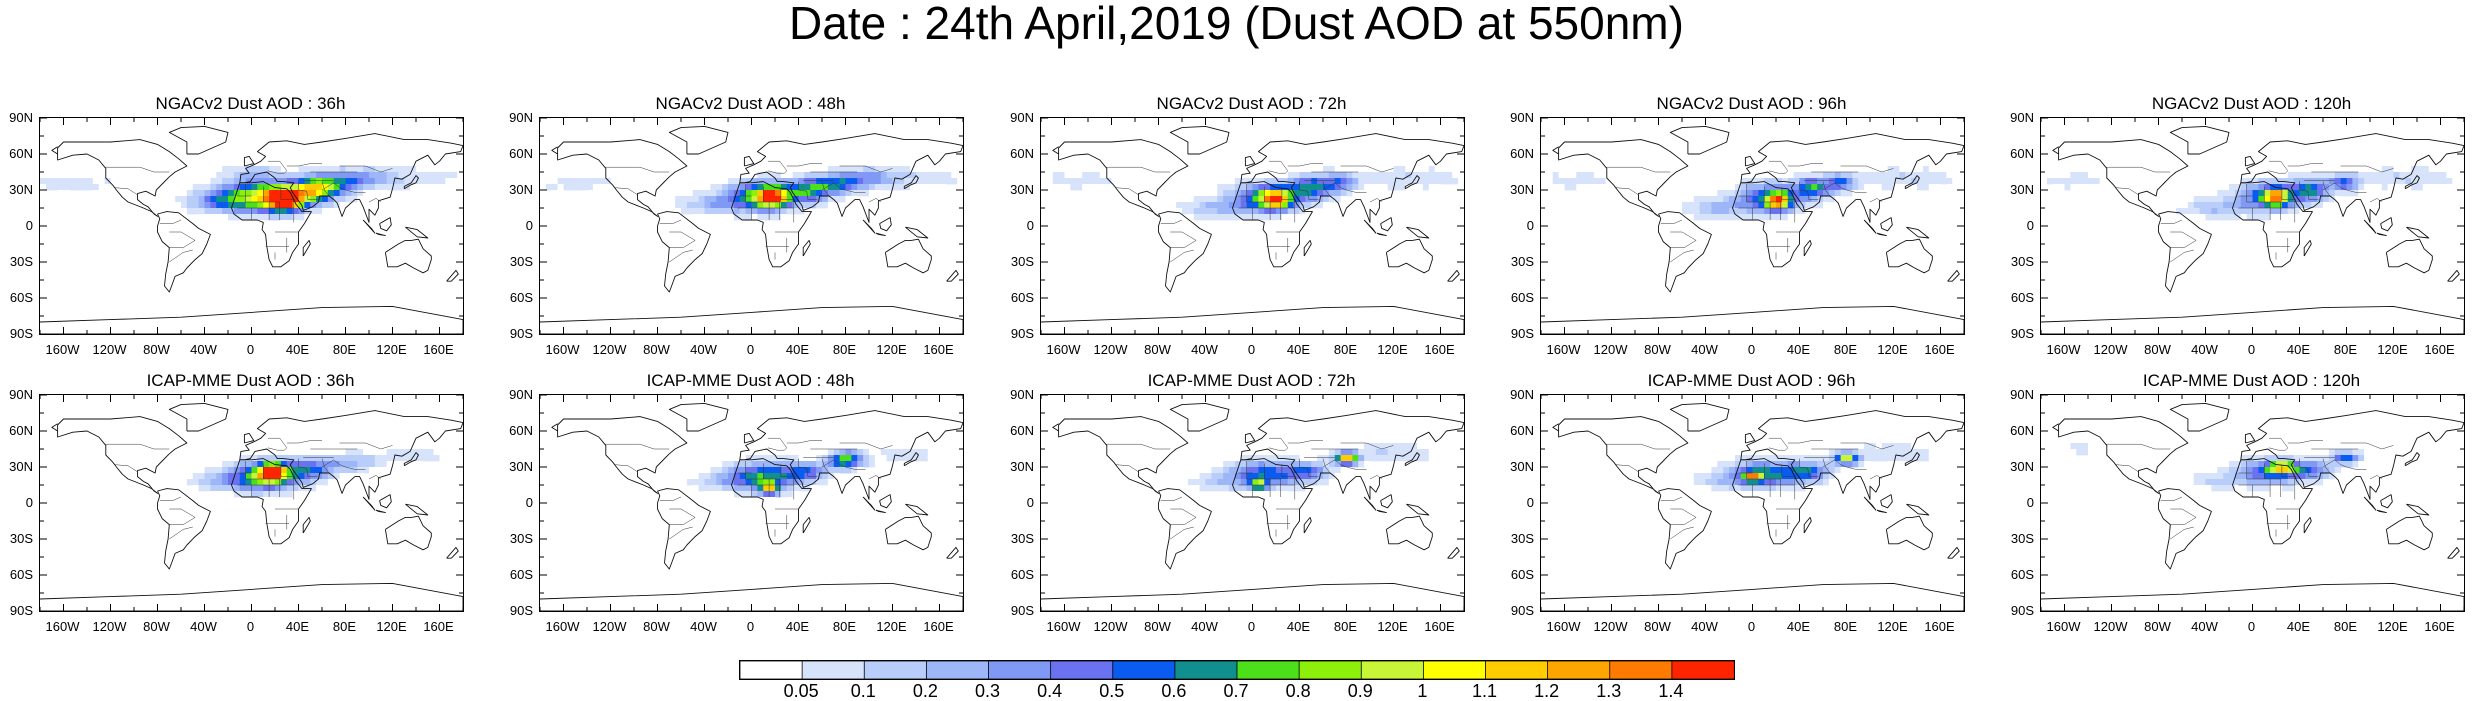  What do you see at coordinates (2204, 626) in the screenshot?
I see `longitude-tick-label: 40W` at bounding box center [2204, 626].